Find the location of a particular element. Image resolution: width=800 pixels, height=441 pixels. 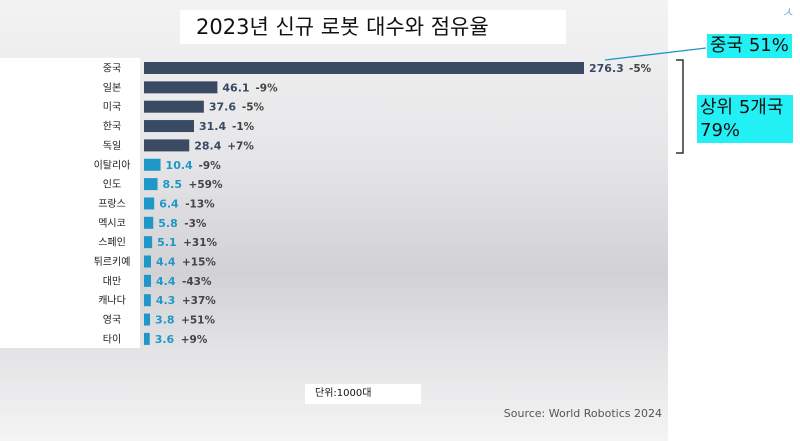

top5-callout-line1: 상위 5개국 is located at coordinates (742, 107).